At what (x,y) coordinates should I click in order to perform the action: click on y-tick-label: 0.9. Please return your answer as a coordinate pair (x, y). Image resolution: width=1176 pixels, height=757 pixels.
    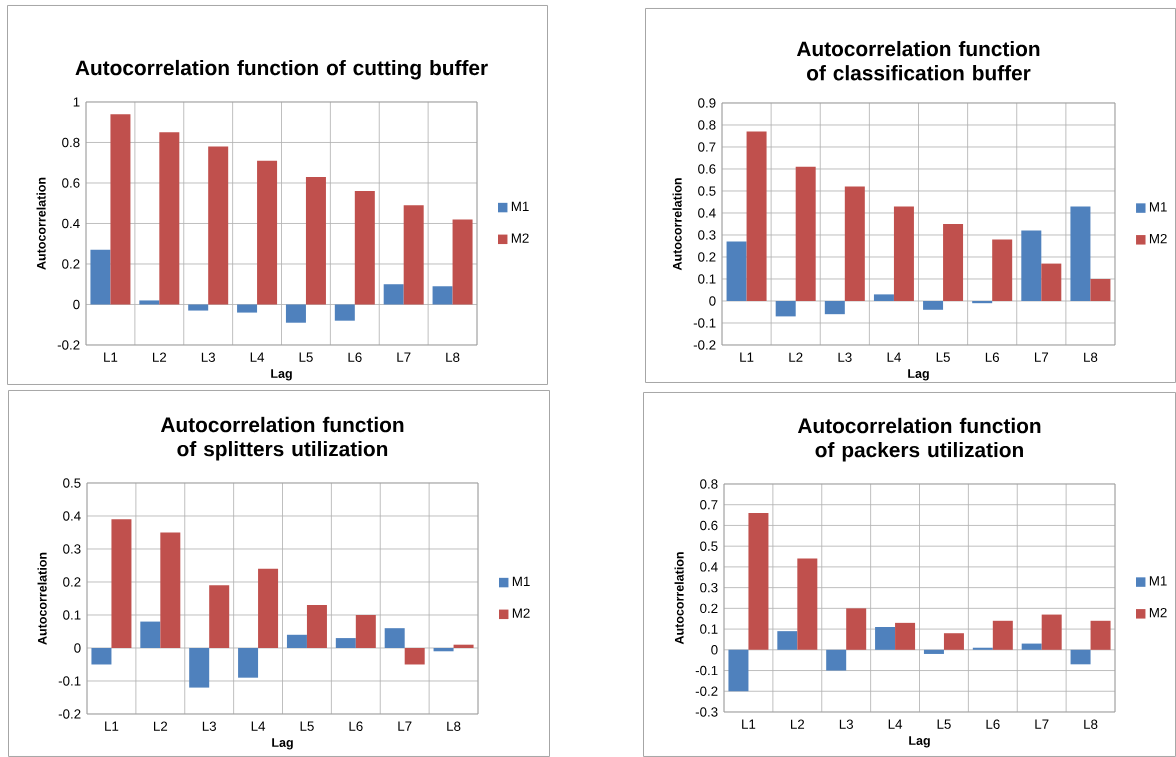
    Looking at the image, I should click on (707, 103).